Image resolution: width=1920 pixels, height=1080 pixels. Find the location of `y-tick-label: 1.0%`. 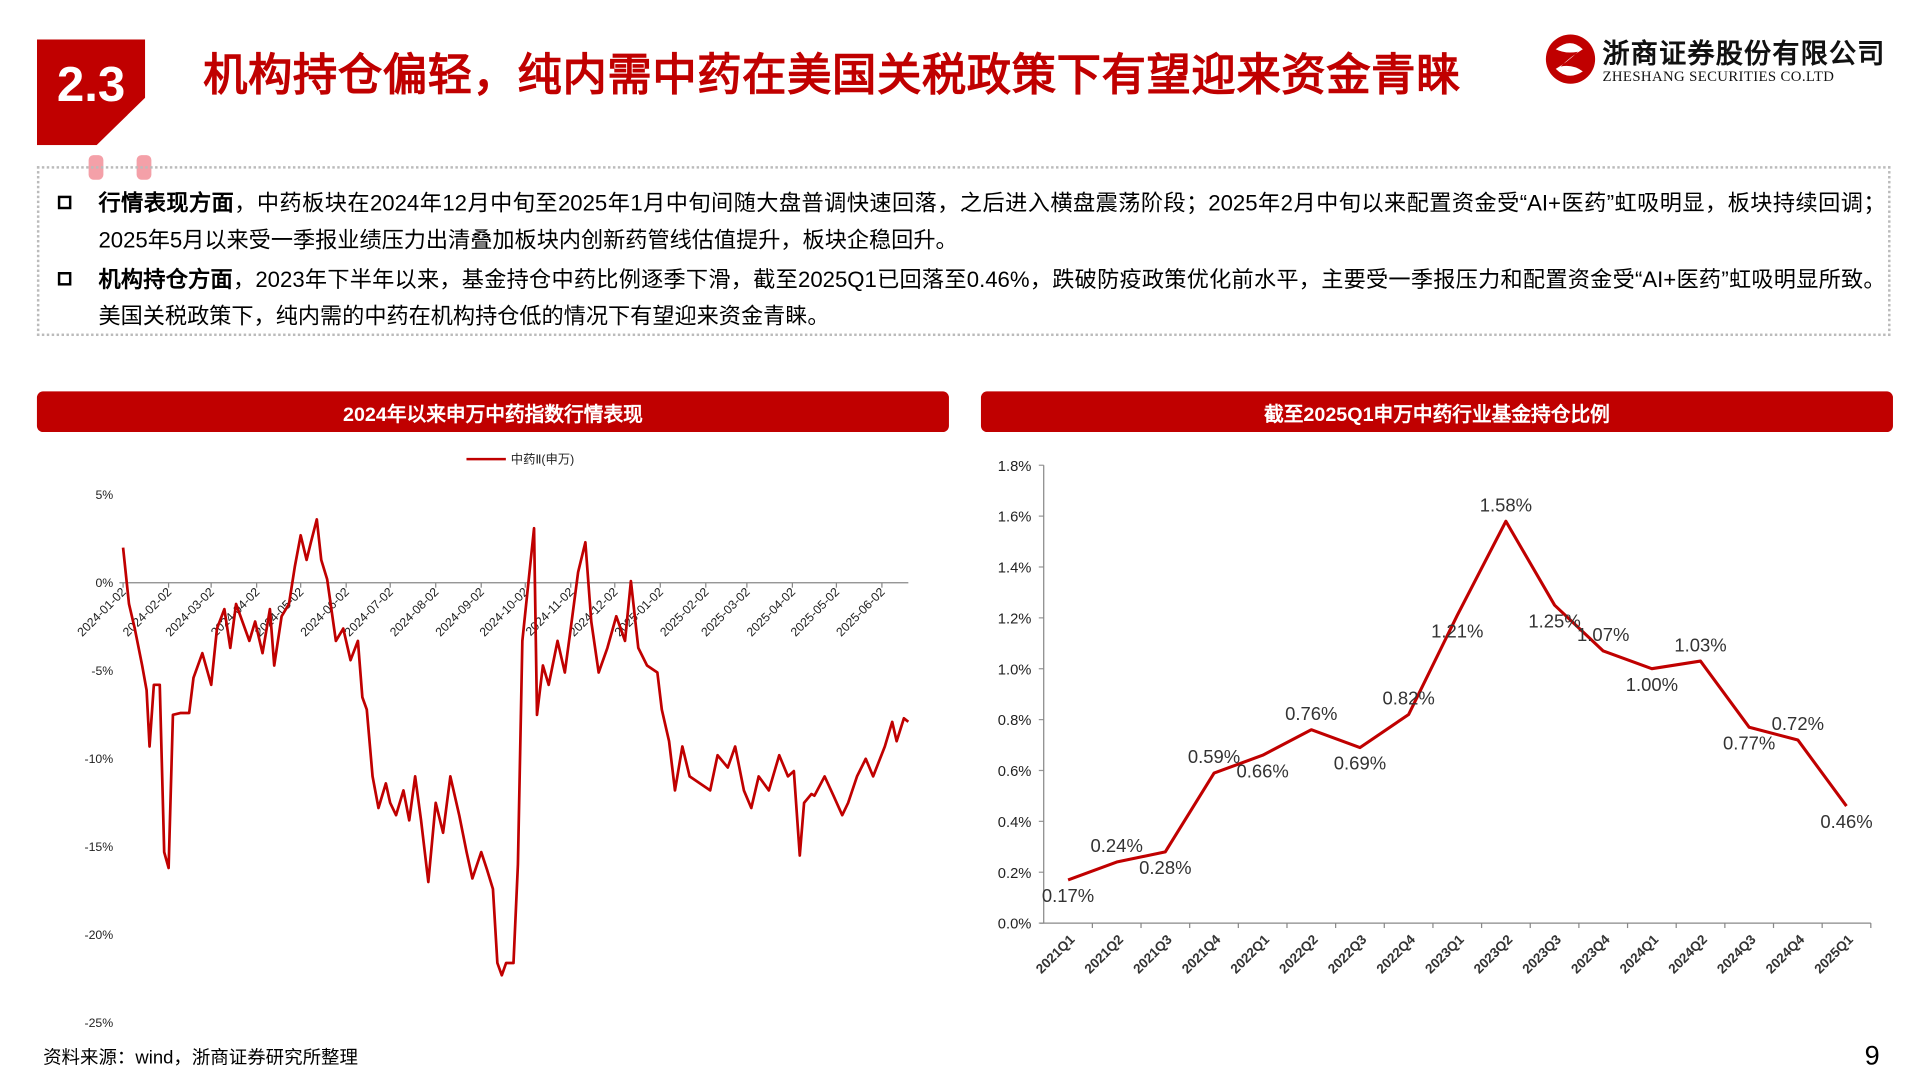

y-tick-label: 1.0% is located at coordinates (1015, 670).